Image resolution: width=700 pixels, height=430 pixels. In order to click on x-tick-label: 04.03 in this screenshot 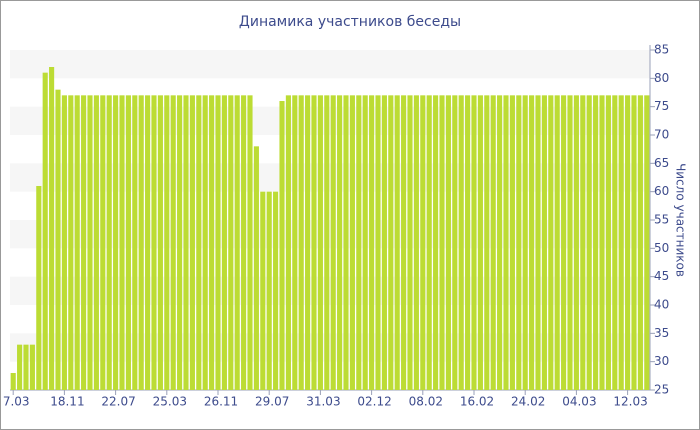, I will do `click(579, 402)`.